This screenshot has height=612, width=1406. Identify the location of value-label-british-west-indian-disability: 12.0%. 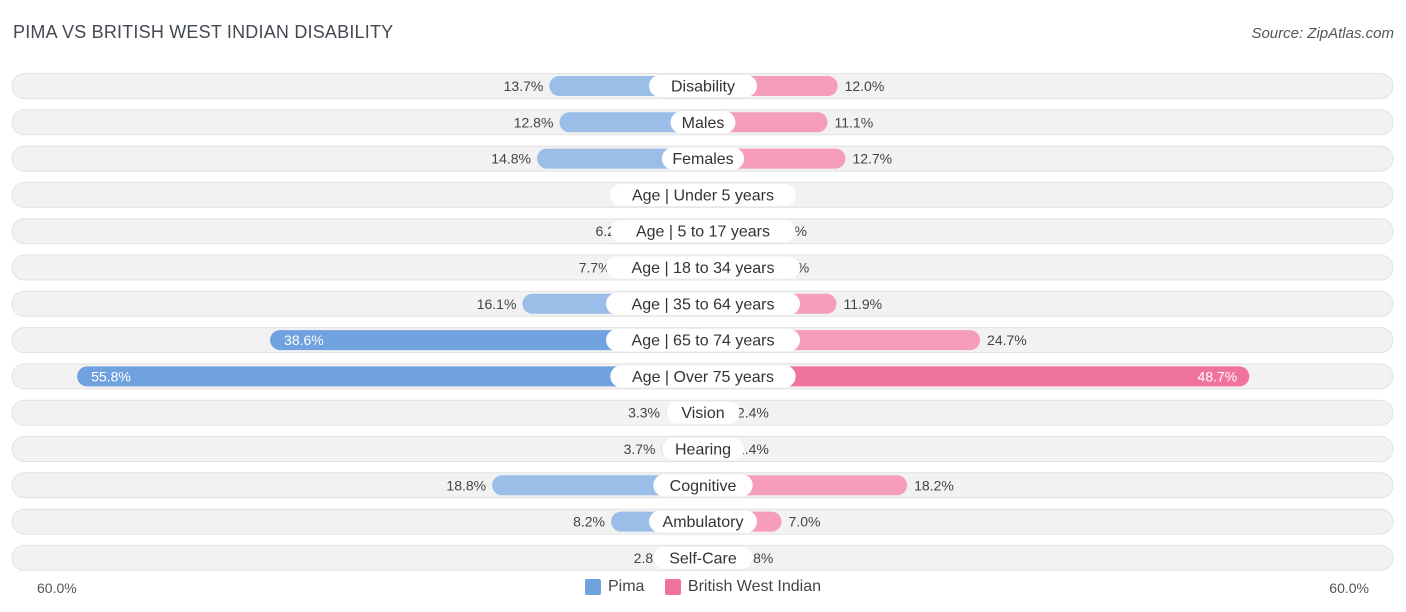
(865, 86).